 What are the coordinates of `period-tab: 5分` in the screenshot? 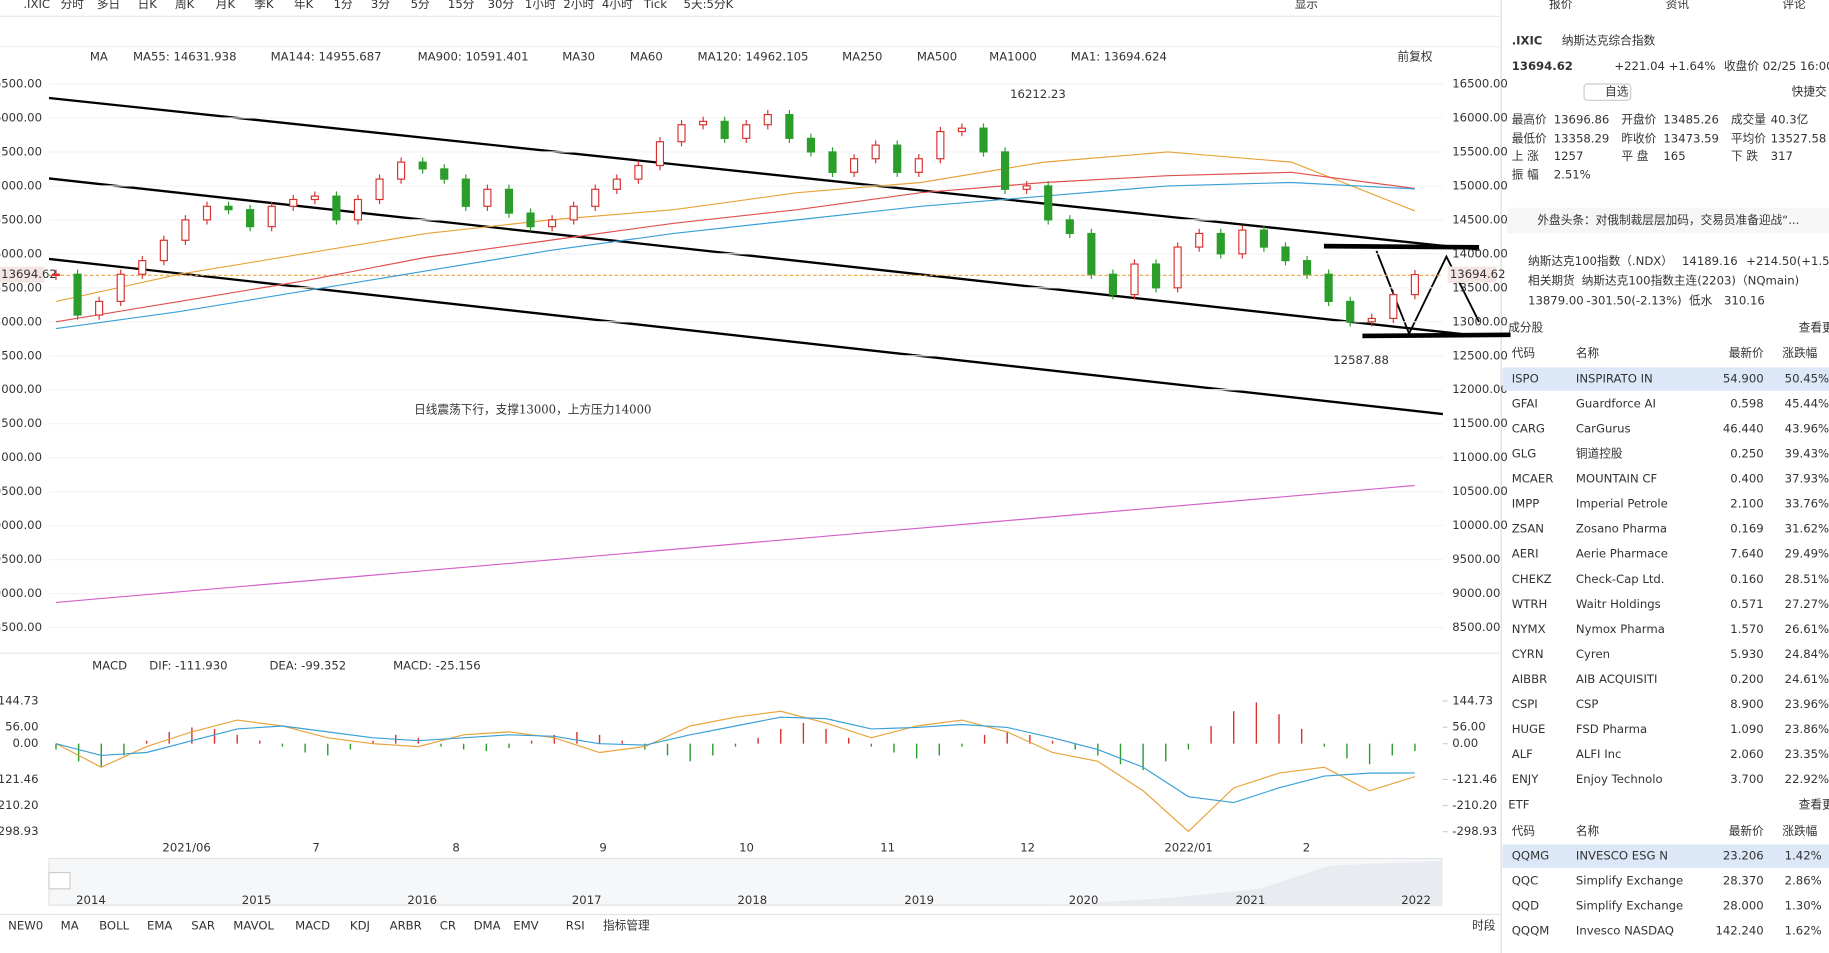 It's located at (420, 5).